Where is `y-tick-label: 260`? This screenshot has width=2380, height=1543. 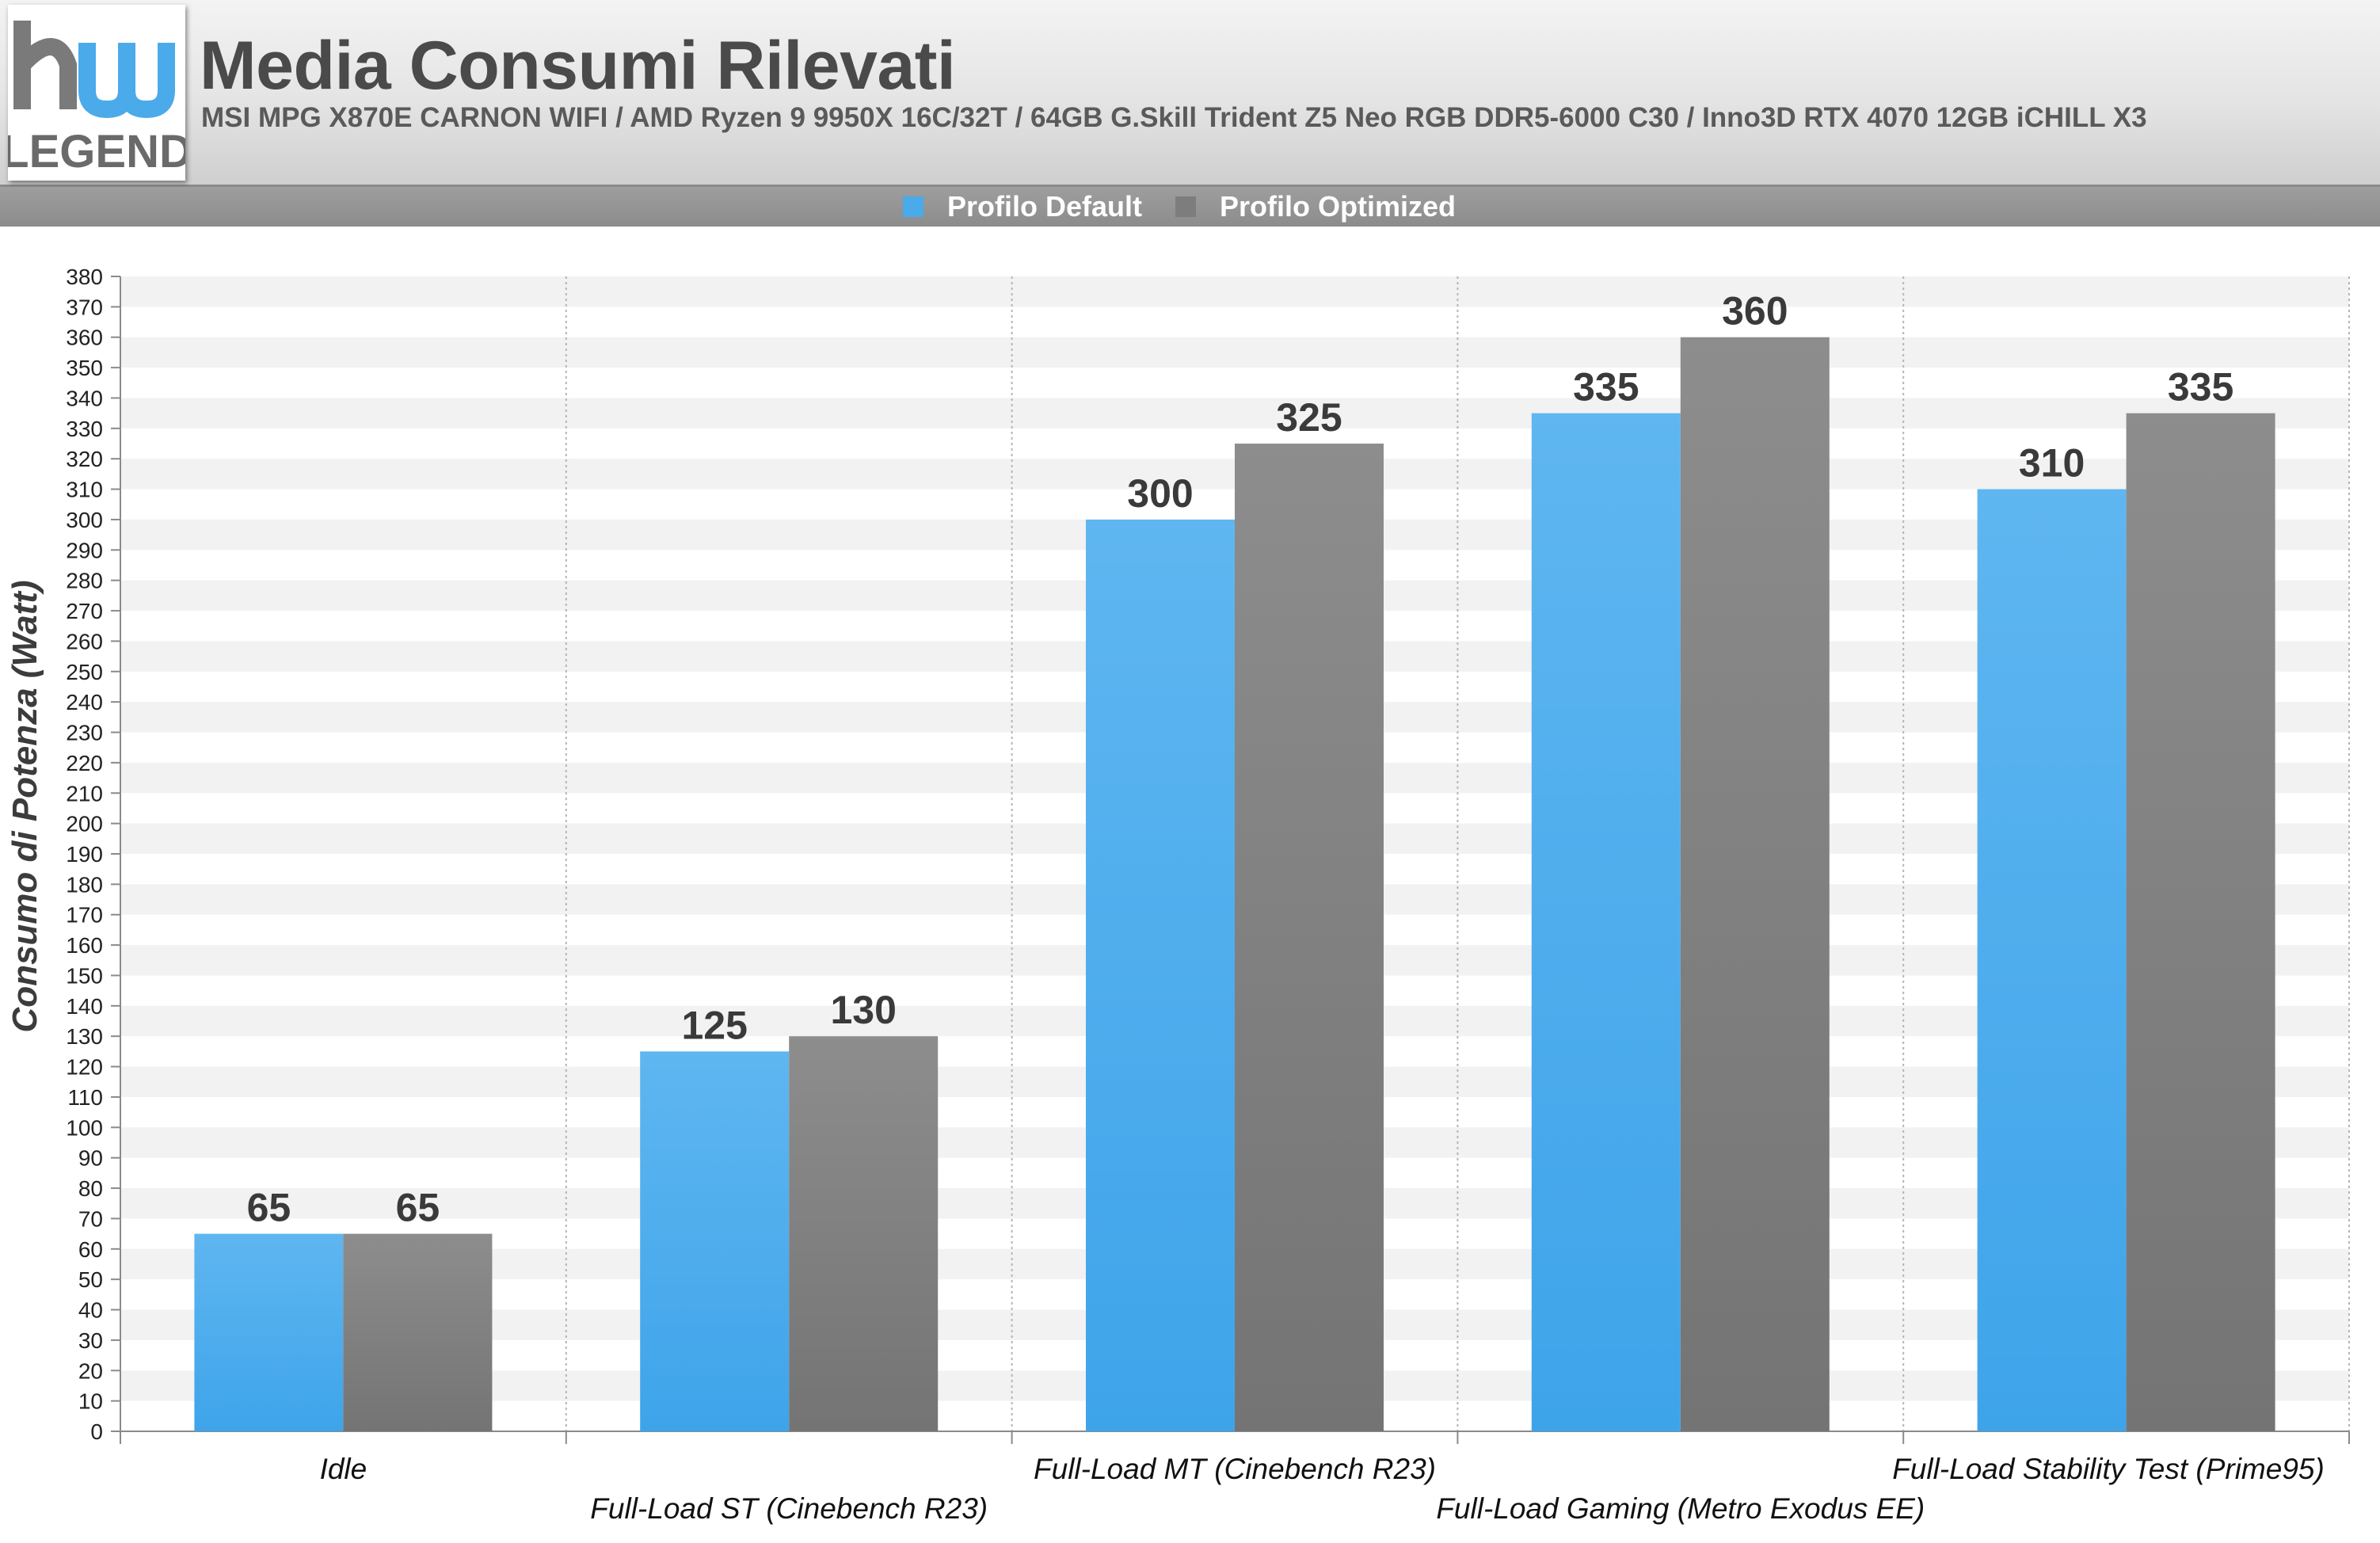
y-tick-label: 260 is located at coordinates (84, 641).